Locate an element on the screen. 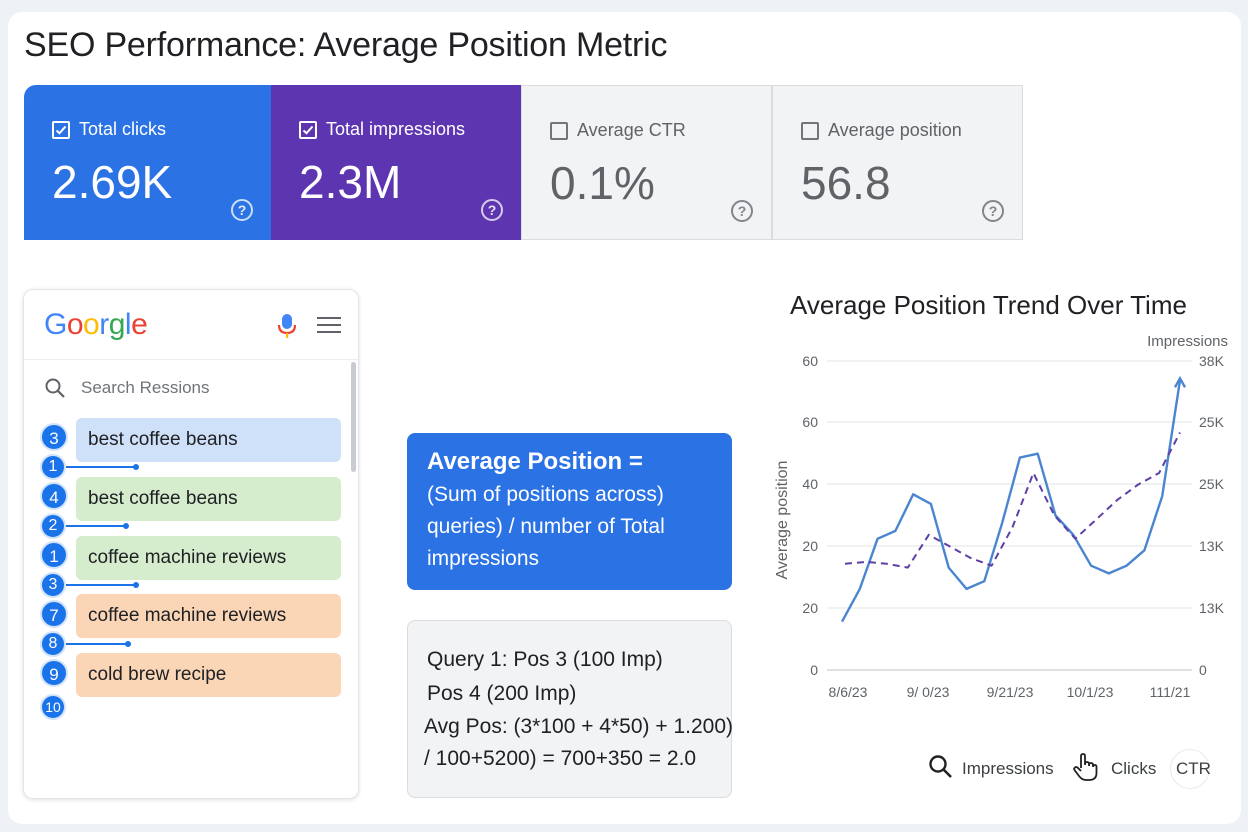  metric-label: Total clicks is located at coordinates (123, 129).